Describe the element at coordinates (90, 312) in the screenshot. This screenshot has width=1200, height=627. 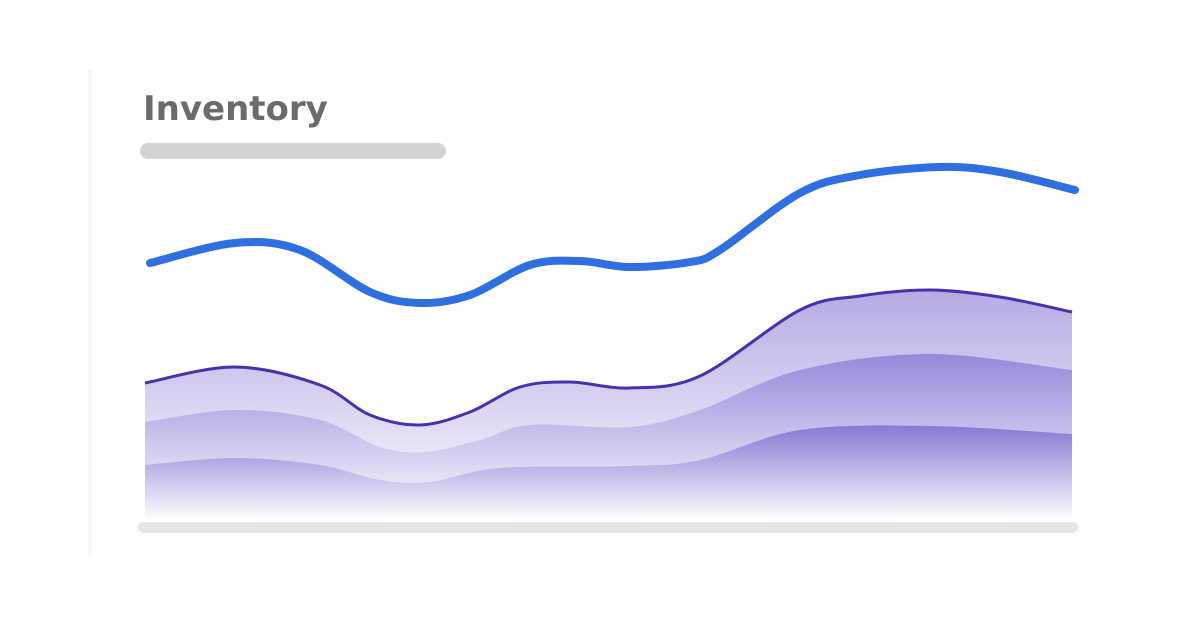
I see `card-edge` at that location.